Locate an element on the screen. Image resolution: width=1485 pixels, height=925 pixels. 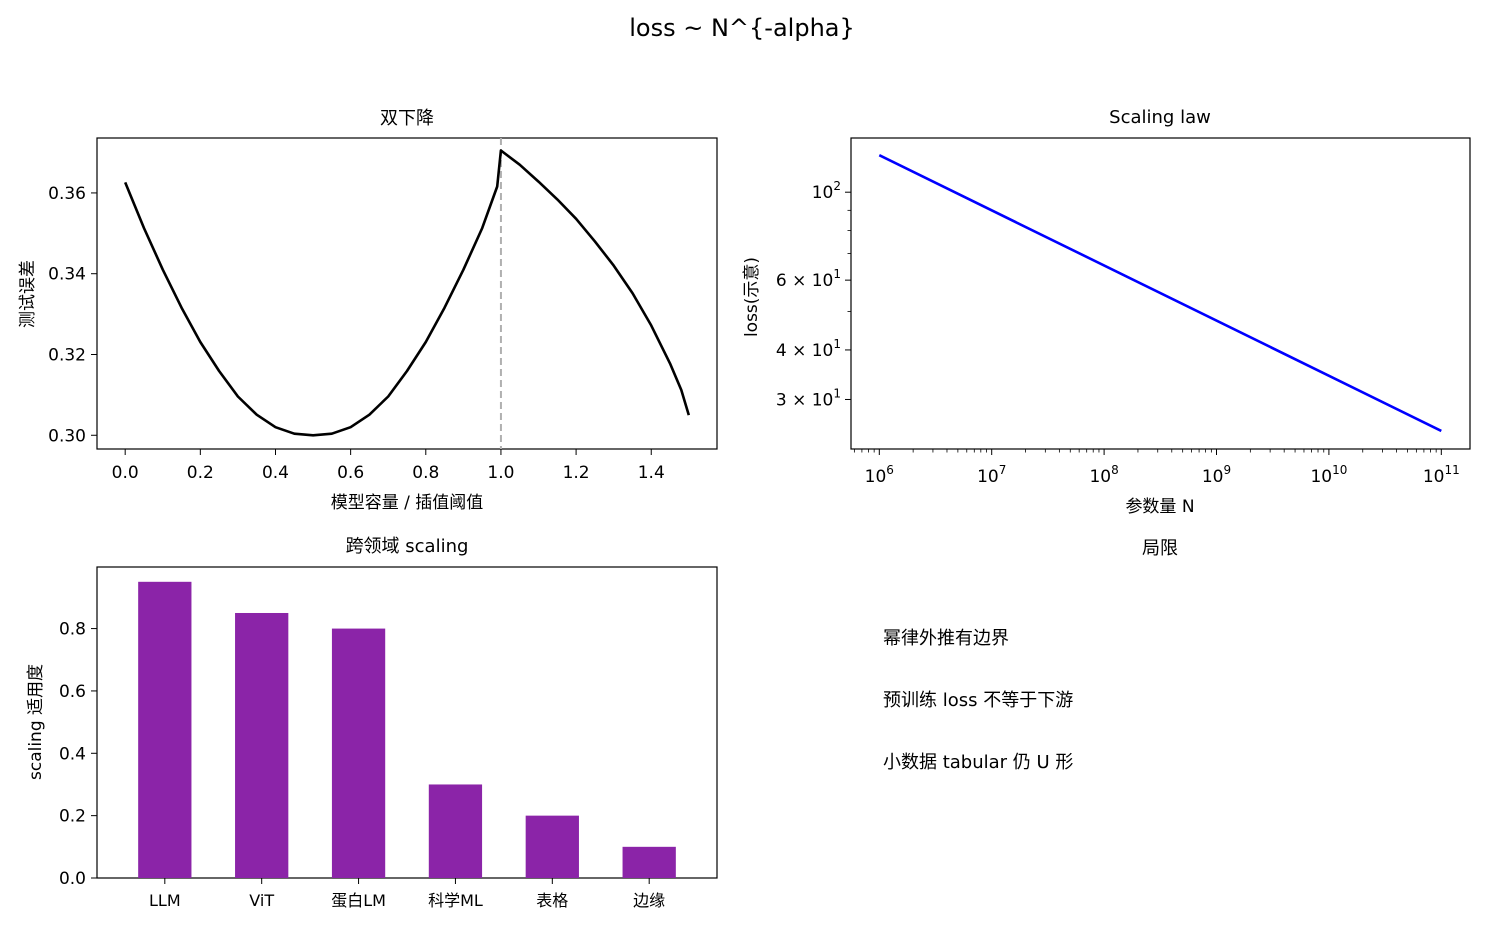
bars is located at coordinates (407, 729).